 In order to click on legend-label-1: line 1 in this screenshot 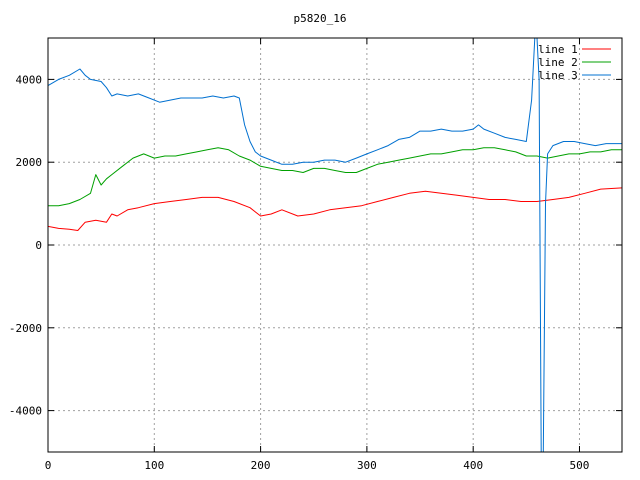, I will do `click(558, 49)`.